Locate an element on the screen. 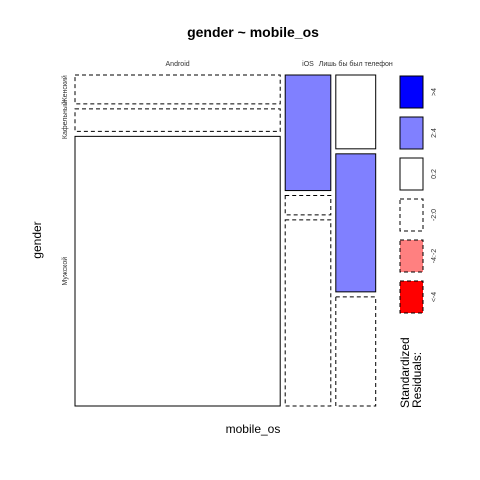  legend-title-line2: Residuals: is located at coordinates (417, 380).